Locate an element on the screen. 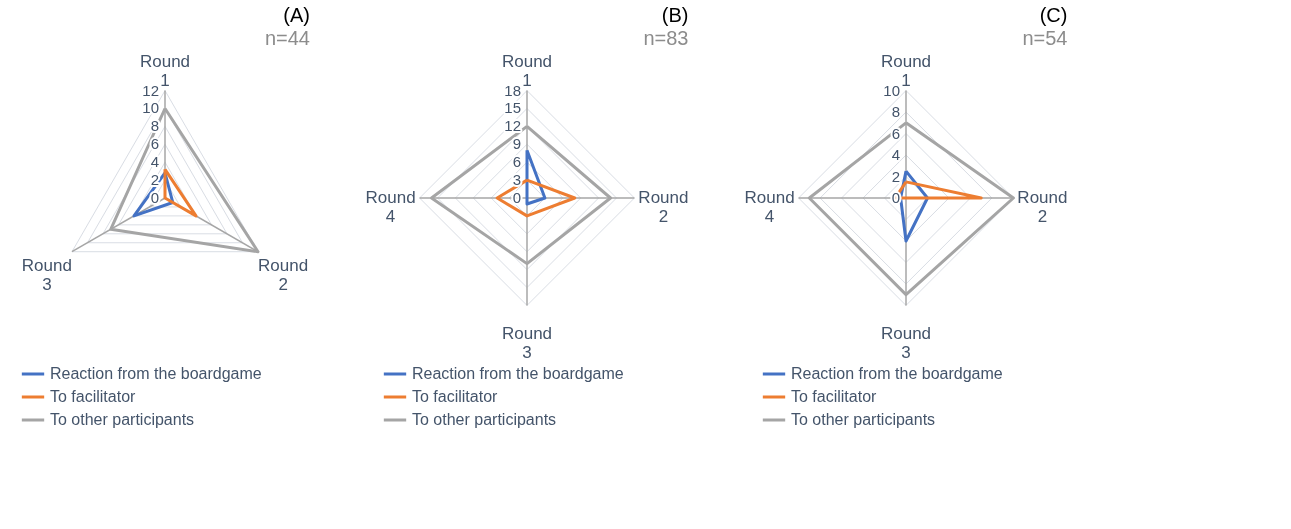 The height and width of the screenshot is (529, 1291). y-tick-label: 12 is located at coordinates (512, 126).